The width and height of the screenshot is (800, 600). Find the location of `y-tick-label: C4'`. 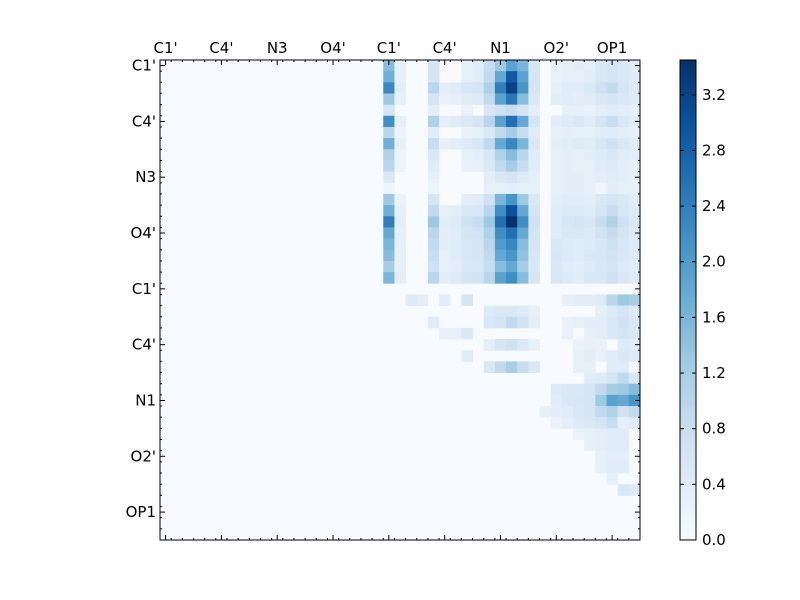

y-tick-label: C4' is located at coordinates (144, 121).